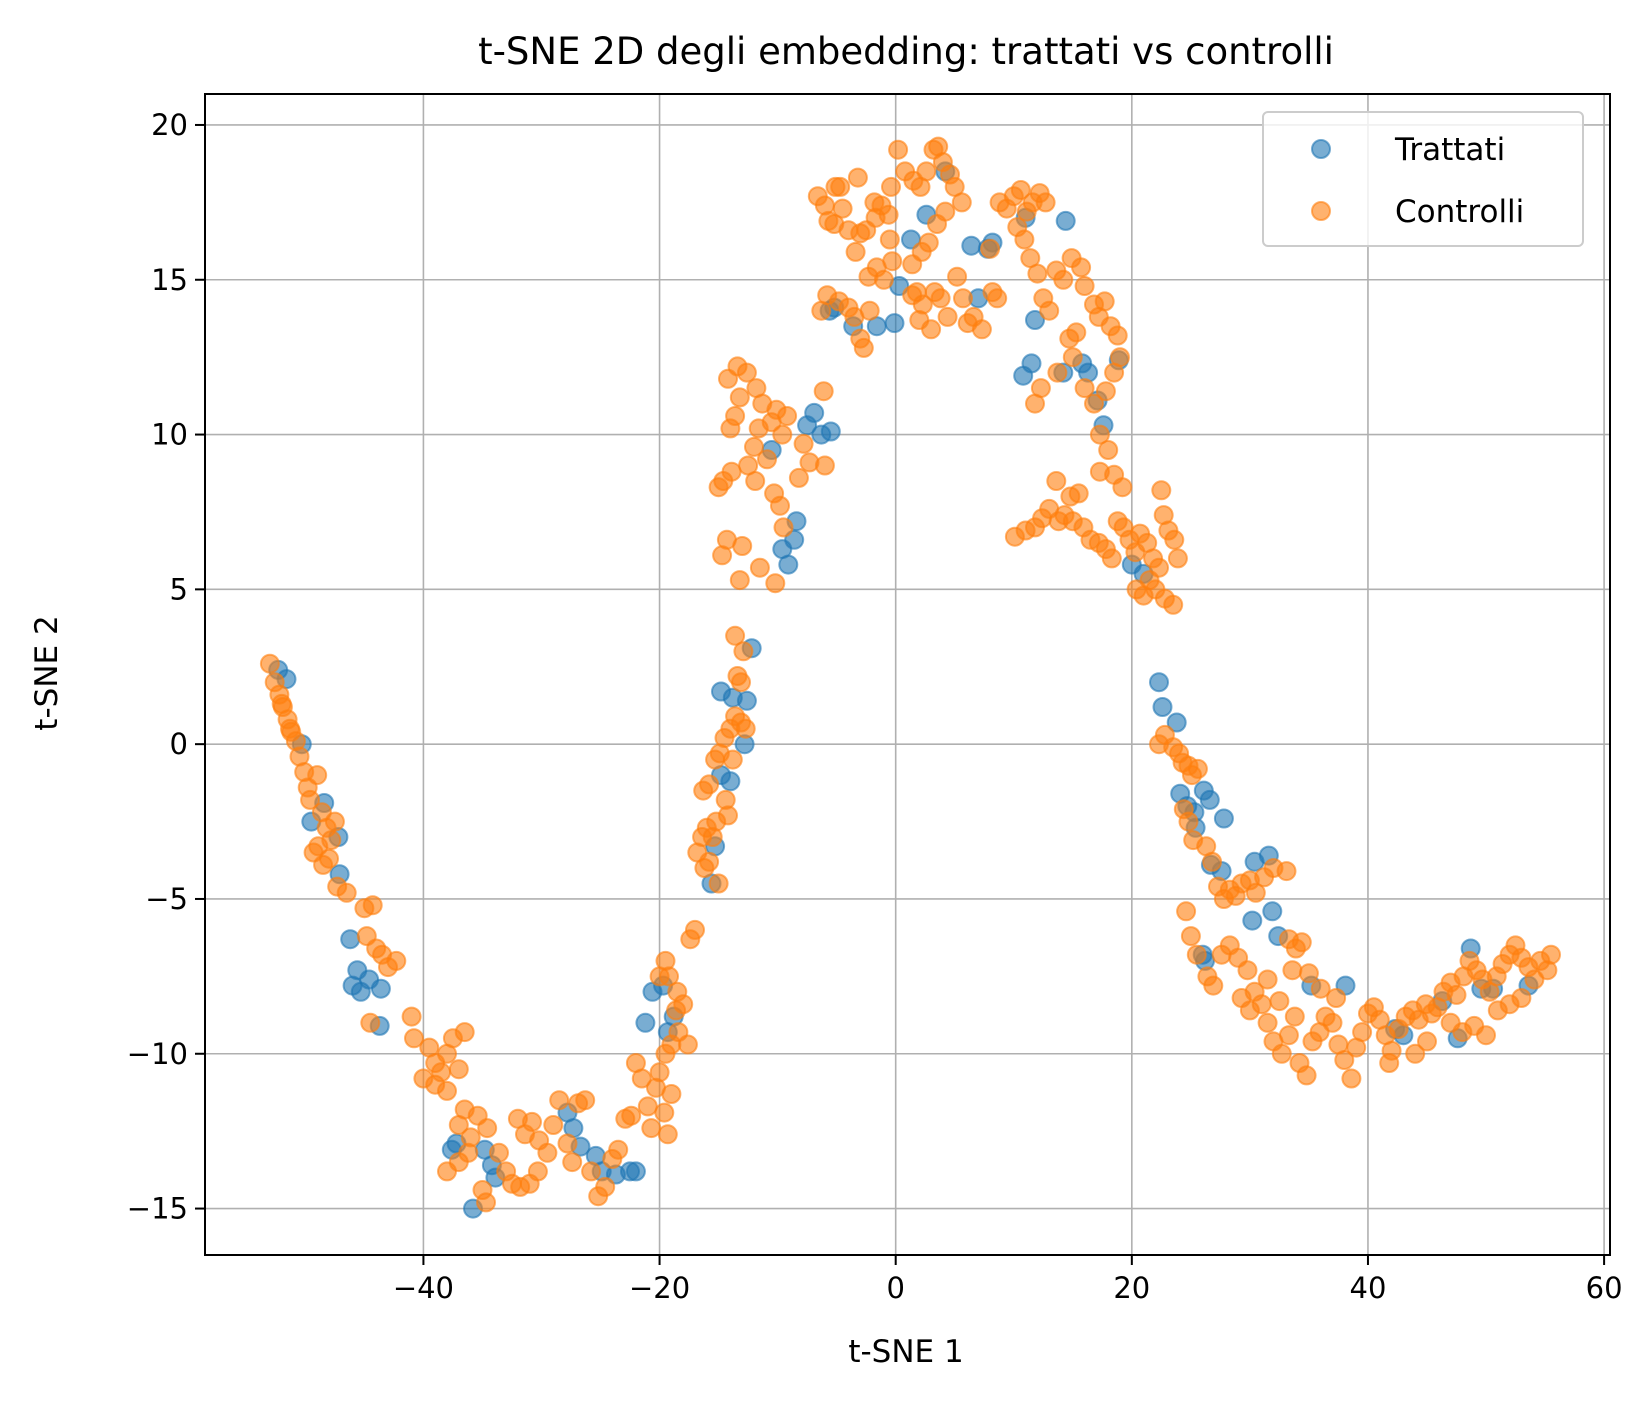 The height and width of the screenshot is (1403, 1647). What do you see at coordinates (1423, 179) in the screenshot?
I see `legend-frame` at bounding box center [1423, 179].